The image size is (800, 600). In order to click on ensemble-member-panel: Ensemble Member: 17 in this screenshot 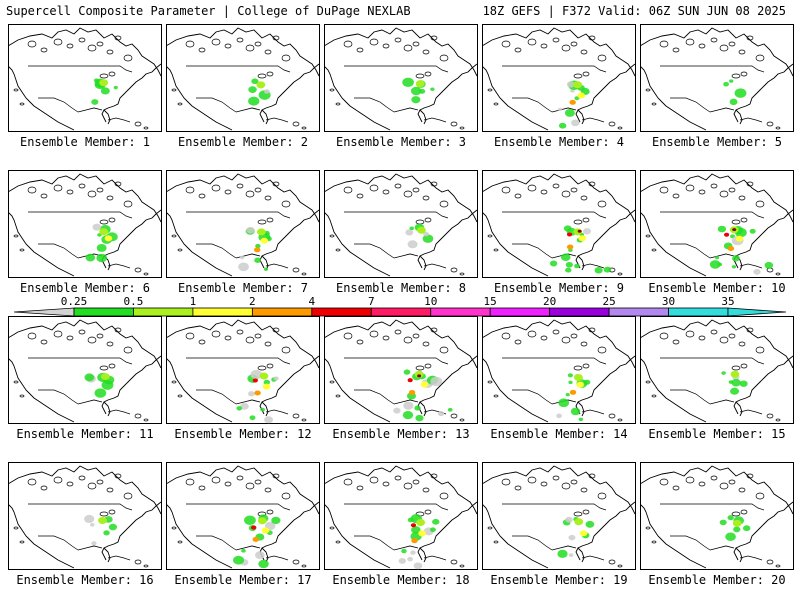, I will do `click(243, 527)`.